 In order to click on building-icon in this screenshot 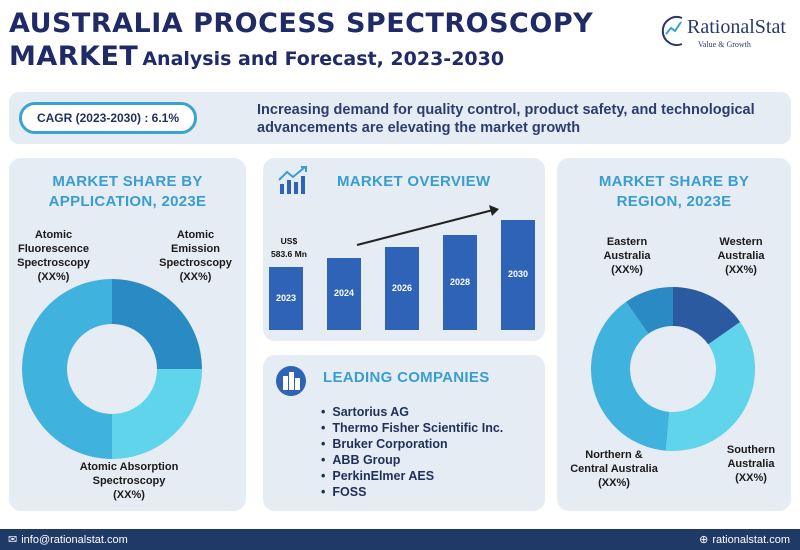, I will do `click(291, 381)`.